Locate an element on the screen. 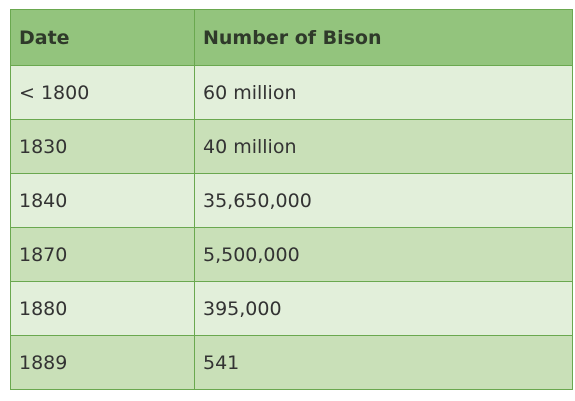 The height and width of the screenshot is (401, 575). date-cell: 1870 is located at coordinates (102, 254).